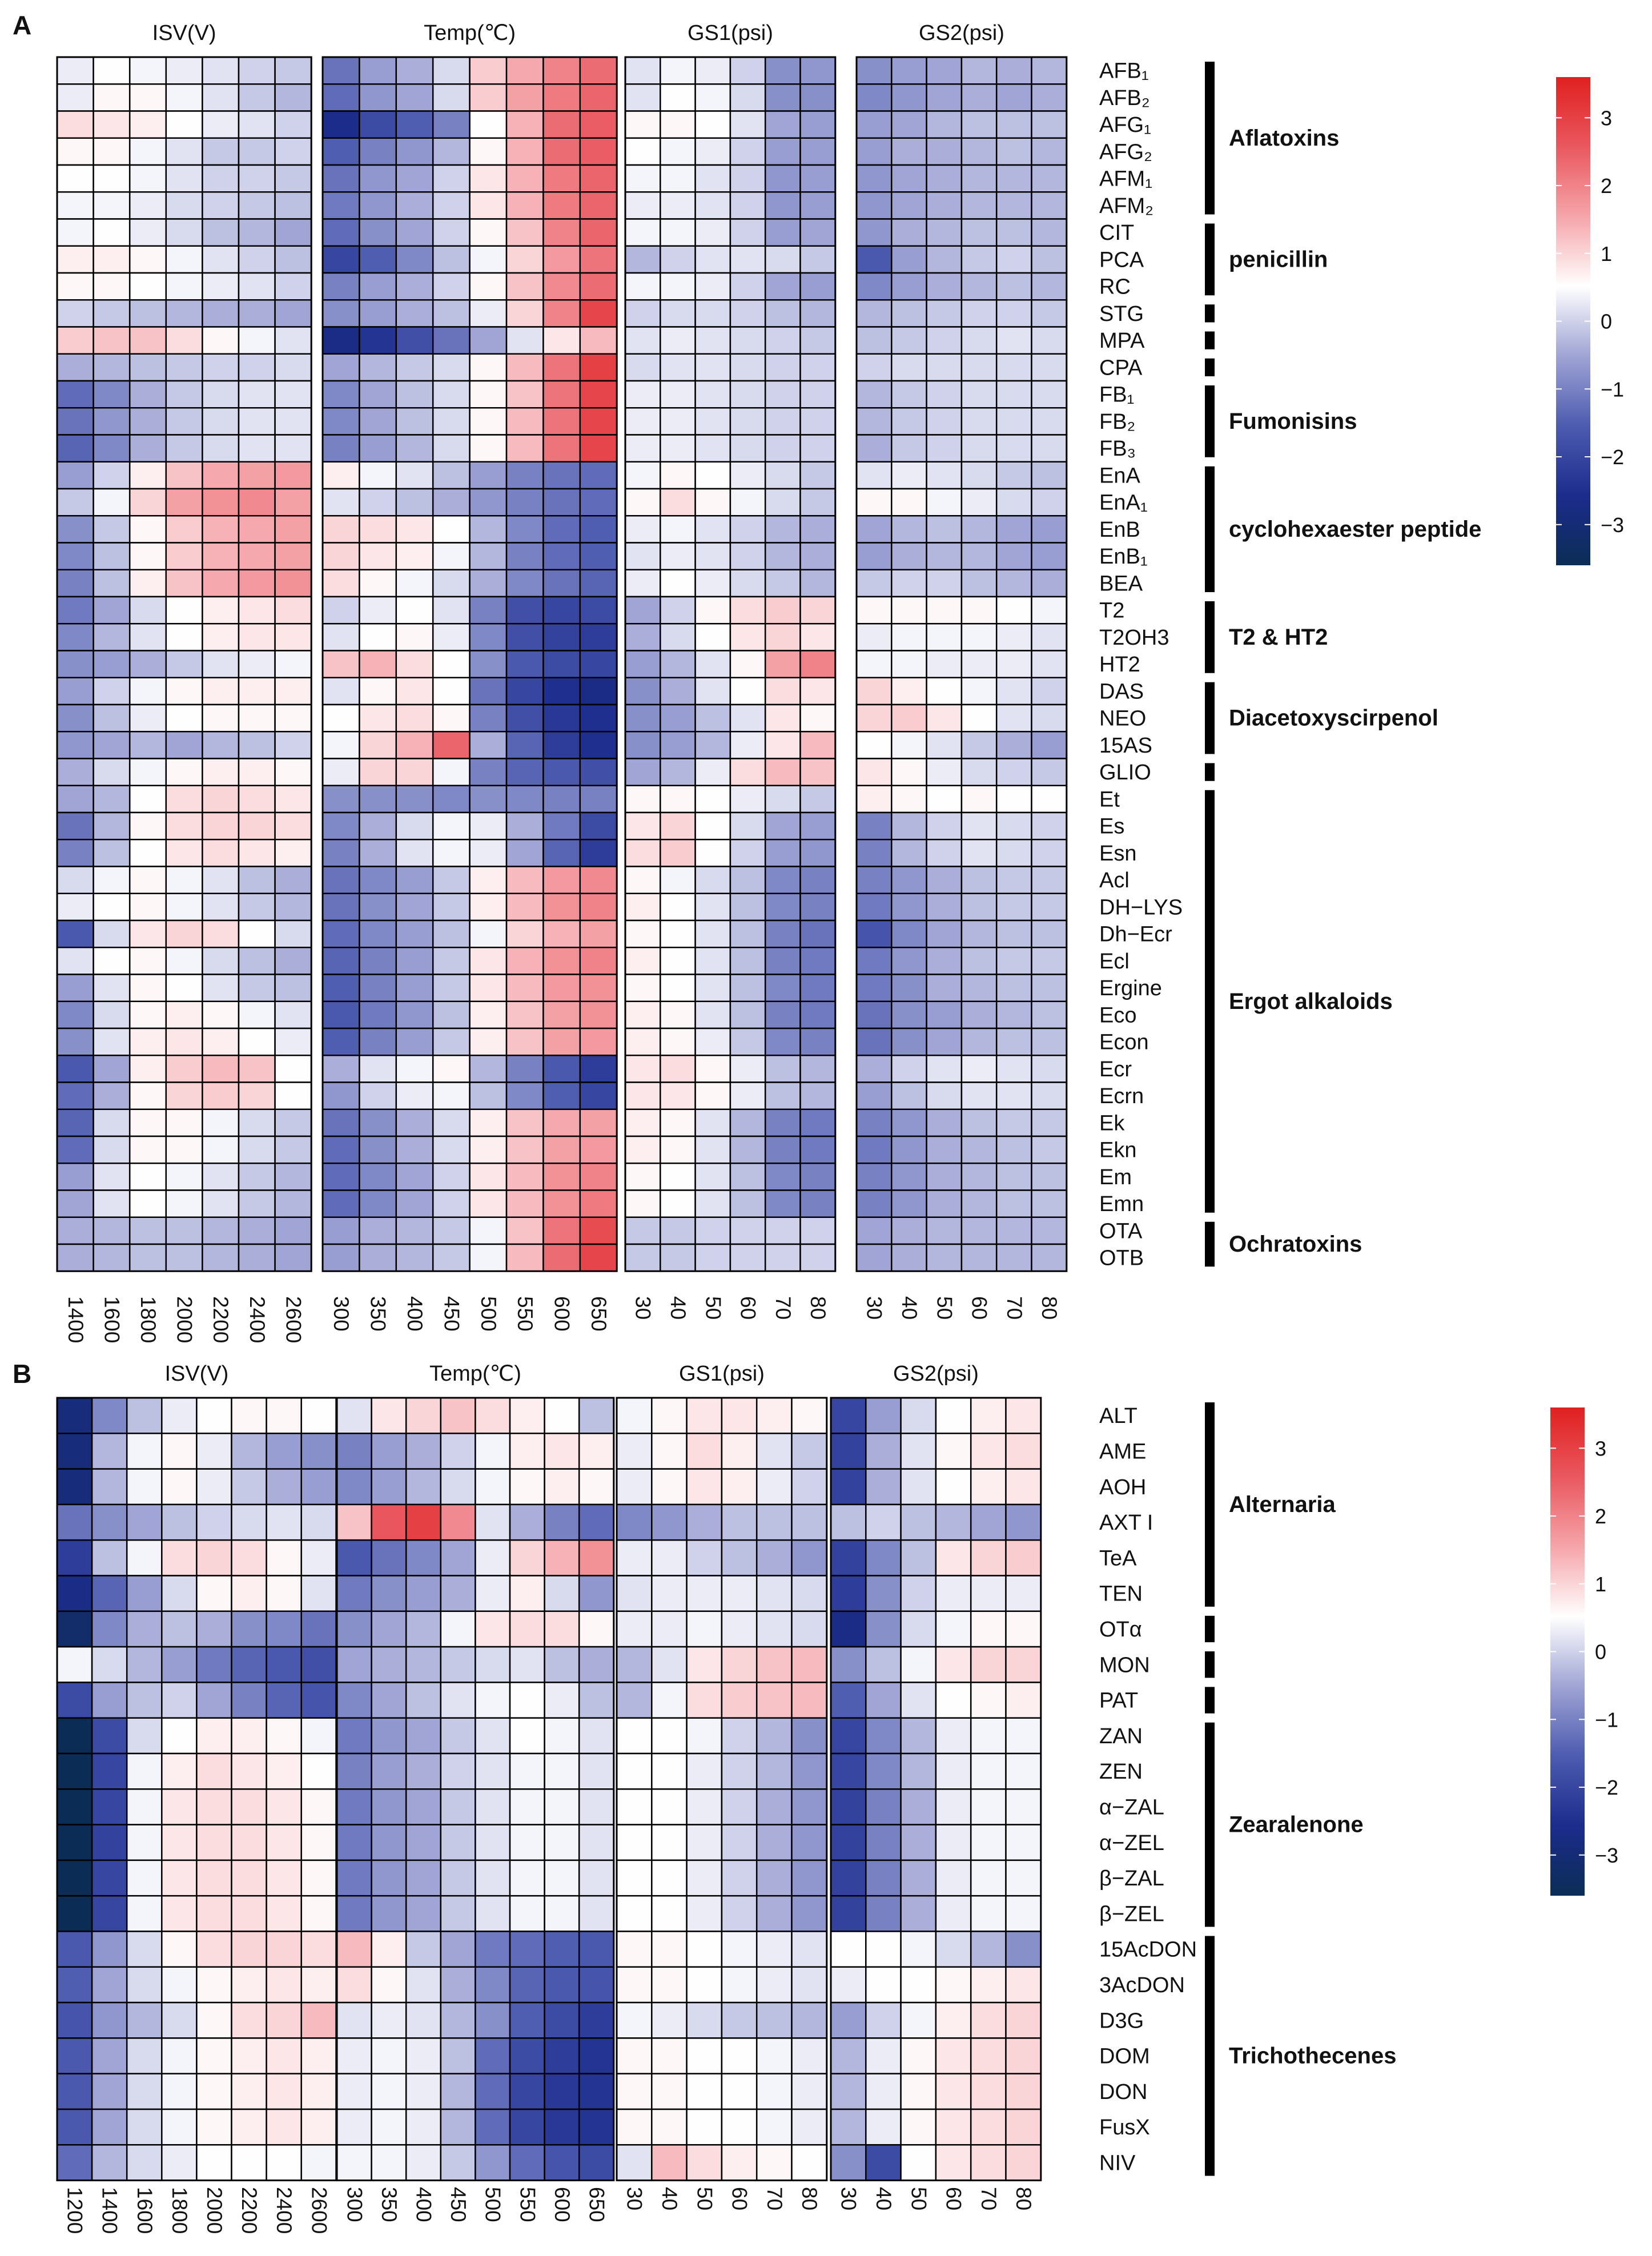 This screenshot has width=1652, height=2256. Describe the element at coordinates (1312, 2056) in the screenshot. I see `category-label: Trichothecenes` at that location.